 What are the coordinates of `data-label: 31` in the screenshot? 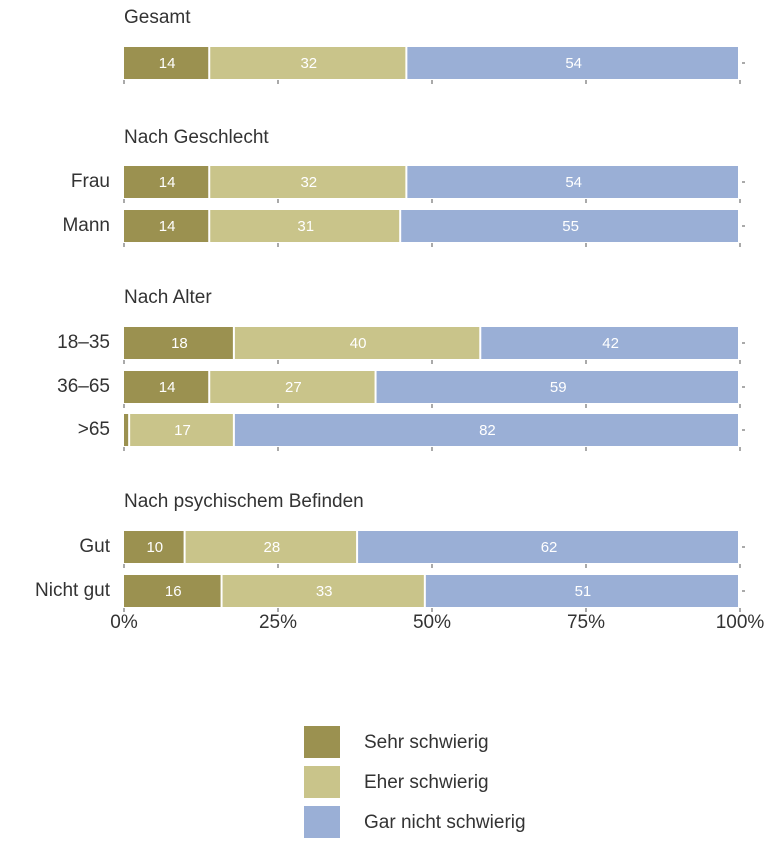 It's located at (305, 226).